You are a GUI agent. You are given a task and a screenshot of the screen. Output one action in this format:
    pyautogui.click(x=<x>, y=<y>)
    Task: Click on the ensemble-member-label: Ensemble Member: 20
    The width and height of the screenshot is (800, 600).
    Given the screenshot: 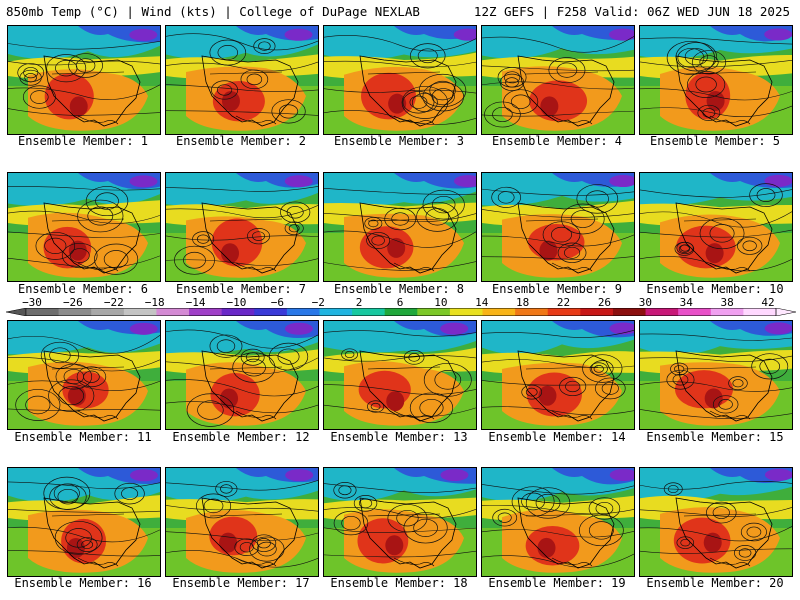 What is the action you would take?
    pyautogui.click(x=715, y=583)
    